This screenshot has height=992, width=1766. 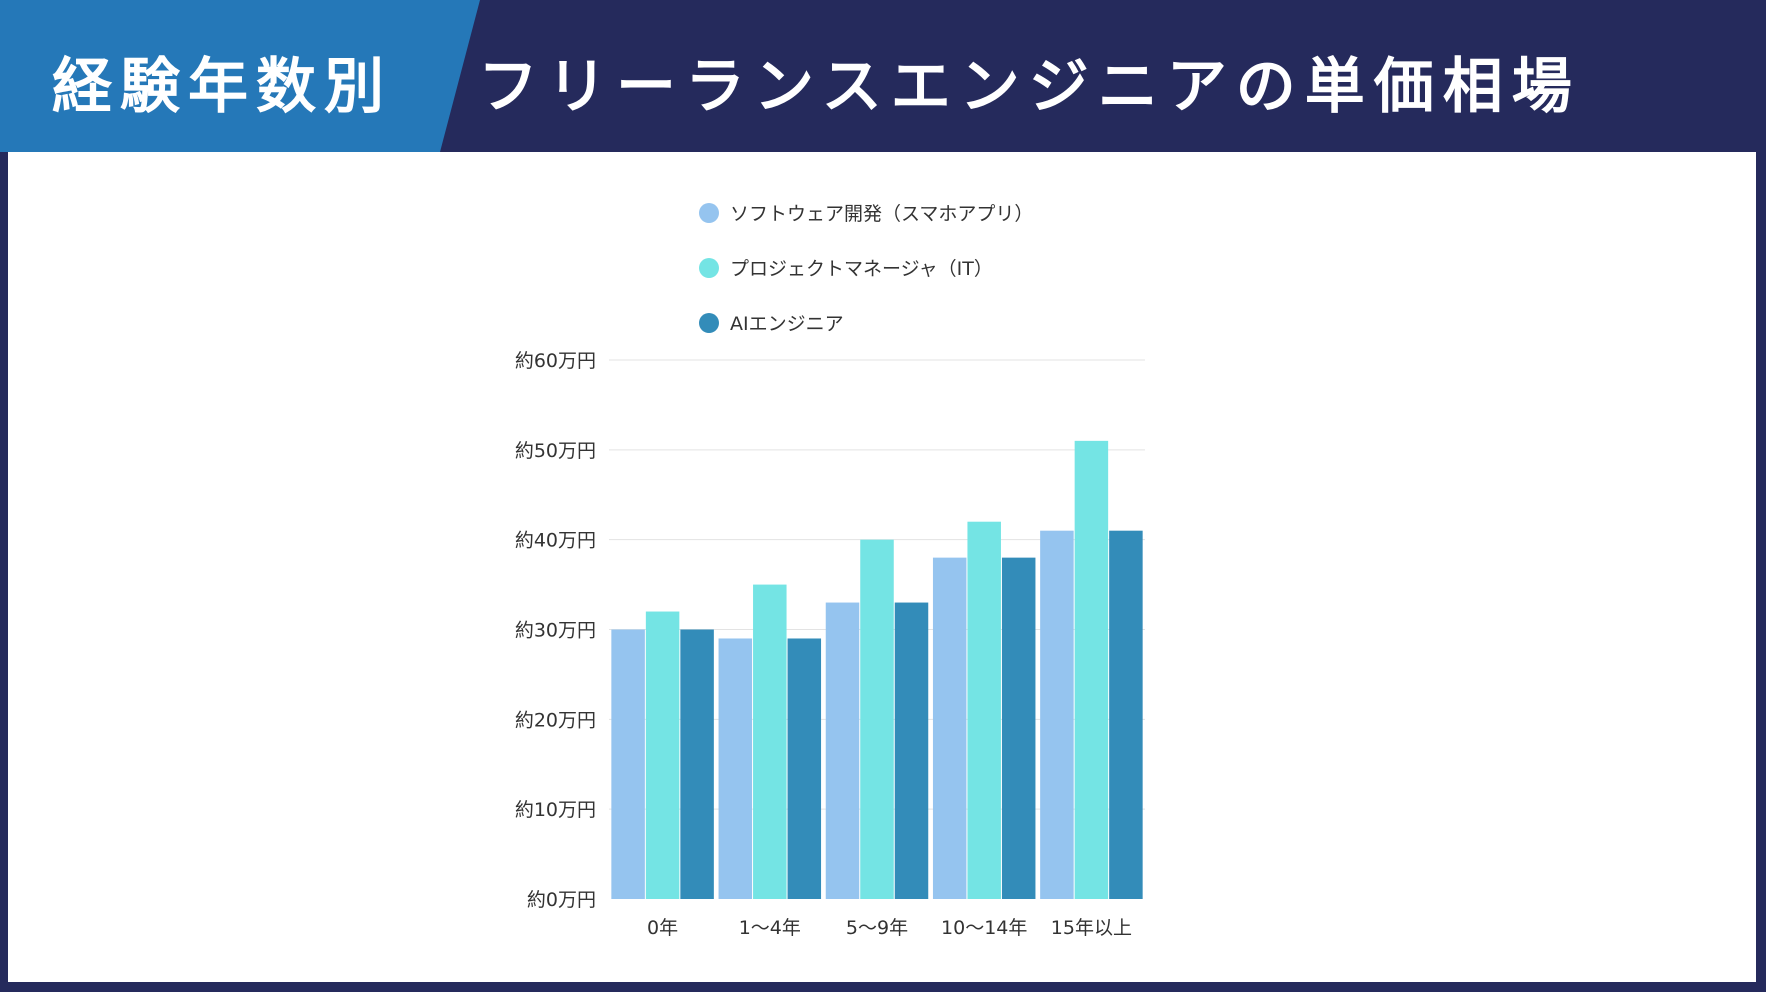 What do you see at coordinates (555, 451) in the screenshot?
I see `y-tick-label: 約50万円` at bounding box center [555, 451].